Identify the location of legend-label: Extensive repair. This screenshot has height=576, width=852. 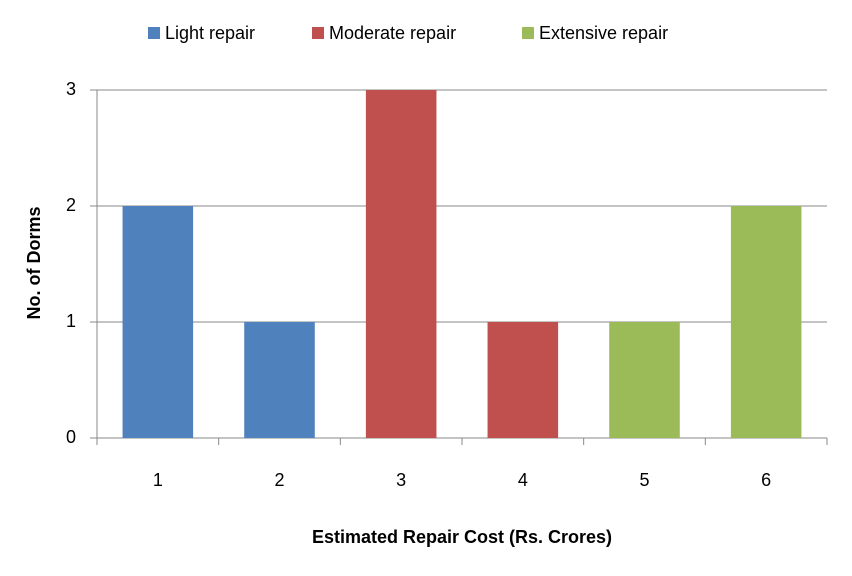
(603, 33).